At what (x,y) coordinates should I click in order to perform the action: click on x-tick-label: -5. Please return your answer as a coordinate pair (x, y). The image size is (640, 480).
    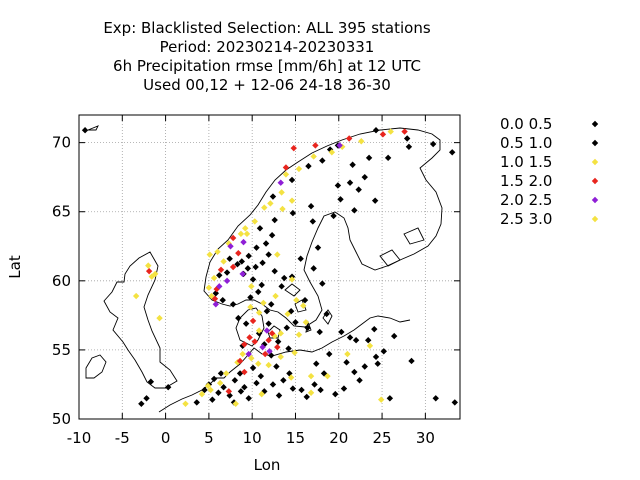
    Looking at the image, I should click on (122, 438).